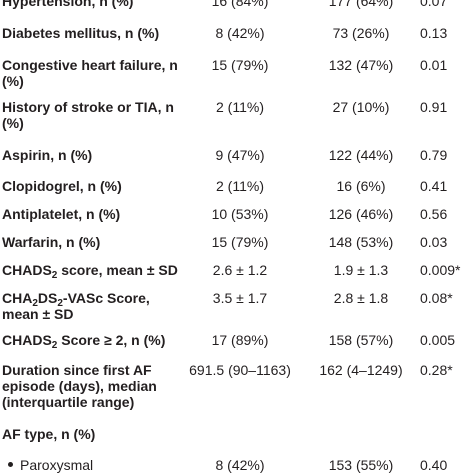  Describe the element at coordinates (434, 186) in the screenshot. I see `p-value: 0.41` at that location.